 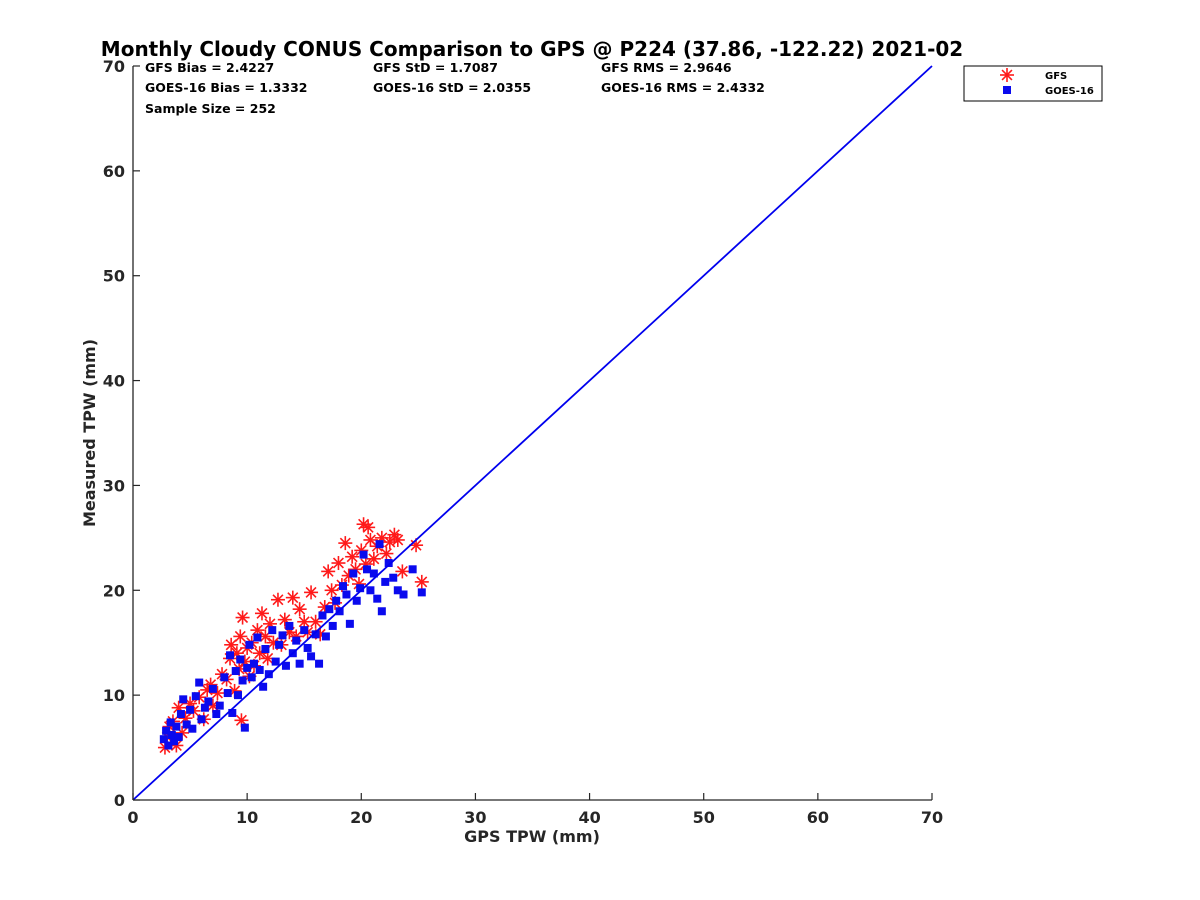 What do you see at coordinates (226, 87) in the screenshot?
I see `stat-goes-bias: GOES-16 Bias = 1.3332` at bounding box center [226, 87].